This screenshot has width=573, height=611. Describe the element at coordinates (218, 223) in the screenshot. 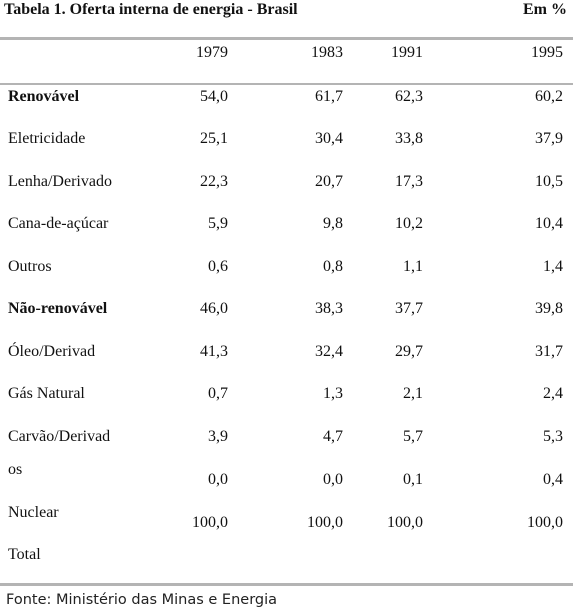

I see `table-cell: 5,9` at that location.